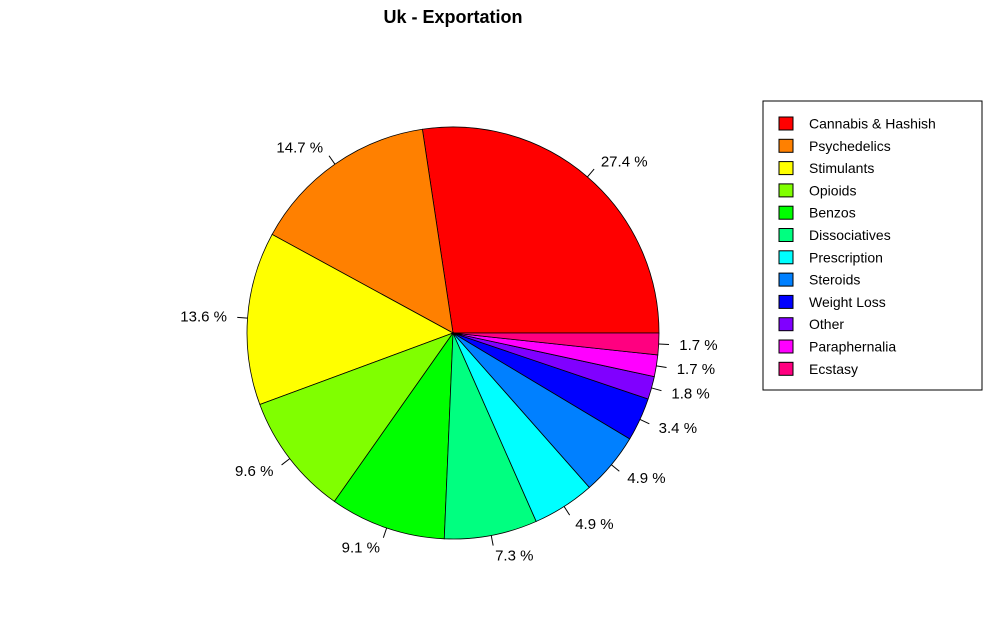 The height and width of the screenshot is (637, 1008). I want to click on legend-label-prescription: Prescription, so click(846, 257).